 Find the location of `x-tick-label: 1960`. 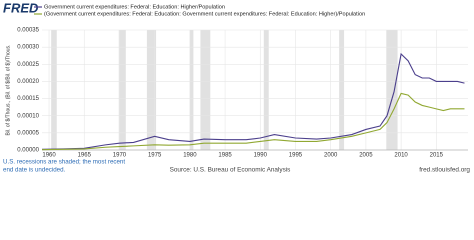

x-tick-label: 1960 is located at coordinates (49, 156).